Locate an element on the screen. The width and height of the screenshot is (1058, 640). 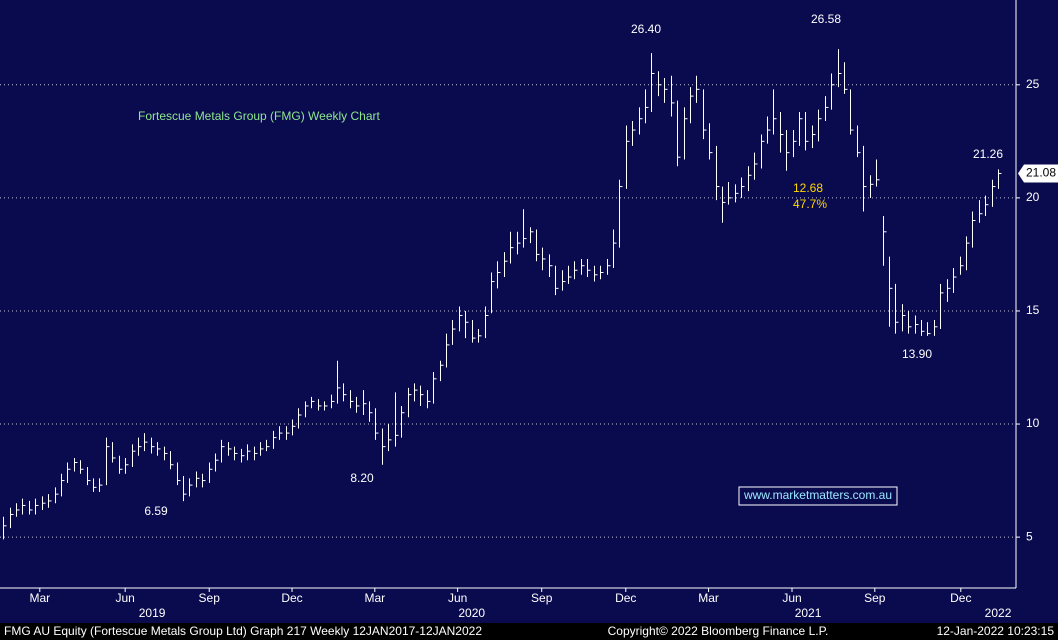
annotation: 26.58 is located at coordinates (826, 19).